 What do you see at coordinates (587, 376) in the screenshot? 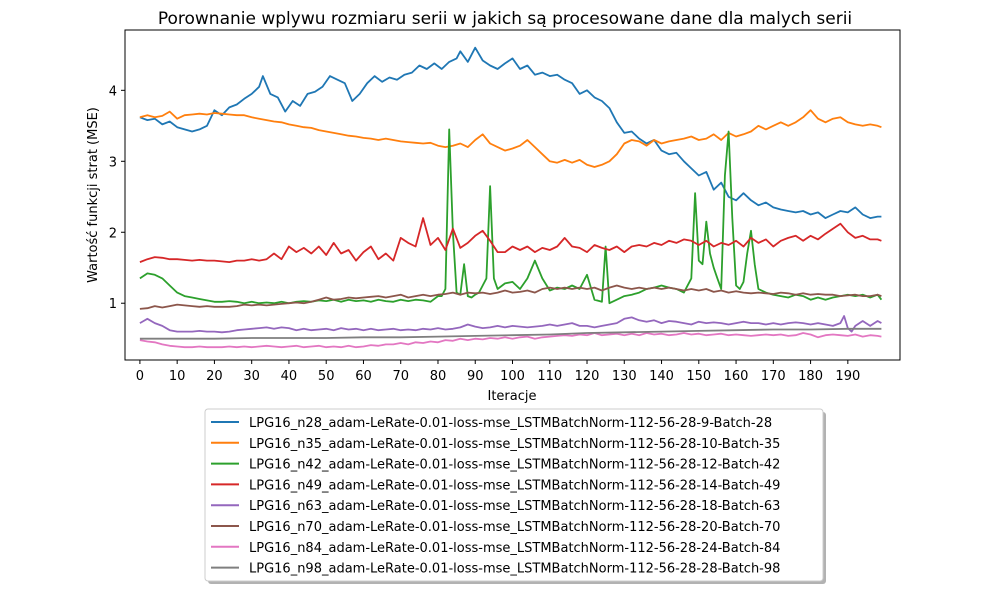
I see `x-tick-label: 120` at bounding box center [587, 376].